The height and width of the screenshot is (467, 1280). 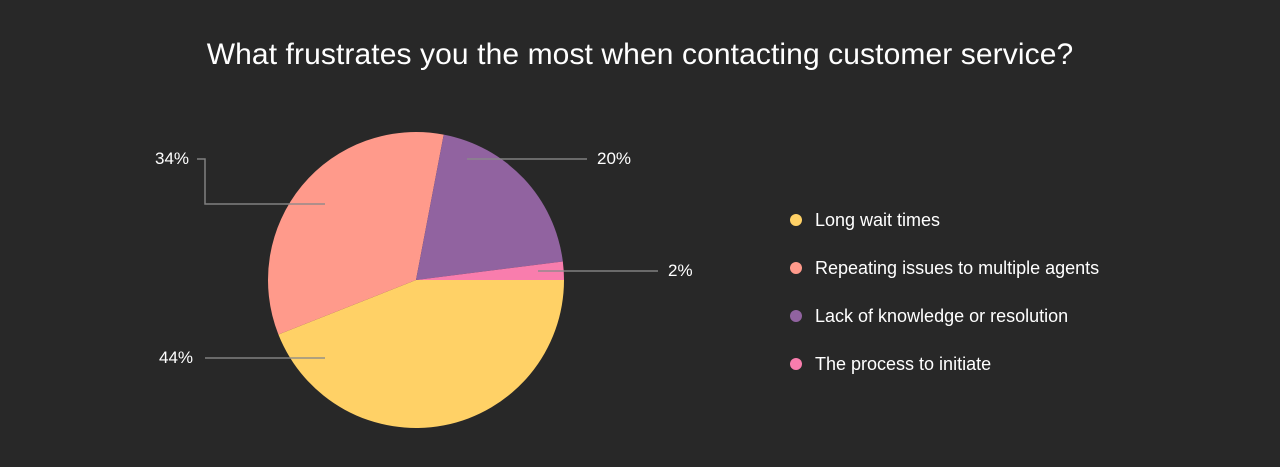 What do you see at coordinates (176, 357) in the screenshot?
I see `data-label-long-wait: 44%` at bounding box center [176, 357].